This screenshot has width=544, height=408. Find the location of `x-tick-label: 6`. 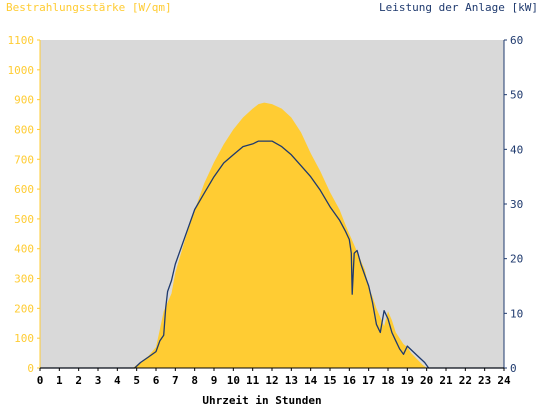

x-tick-label: 6 is located at coordinates (156, 380).